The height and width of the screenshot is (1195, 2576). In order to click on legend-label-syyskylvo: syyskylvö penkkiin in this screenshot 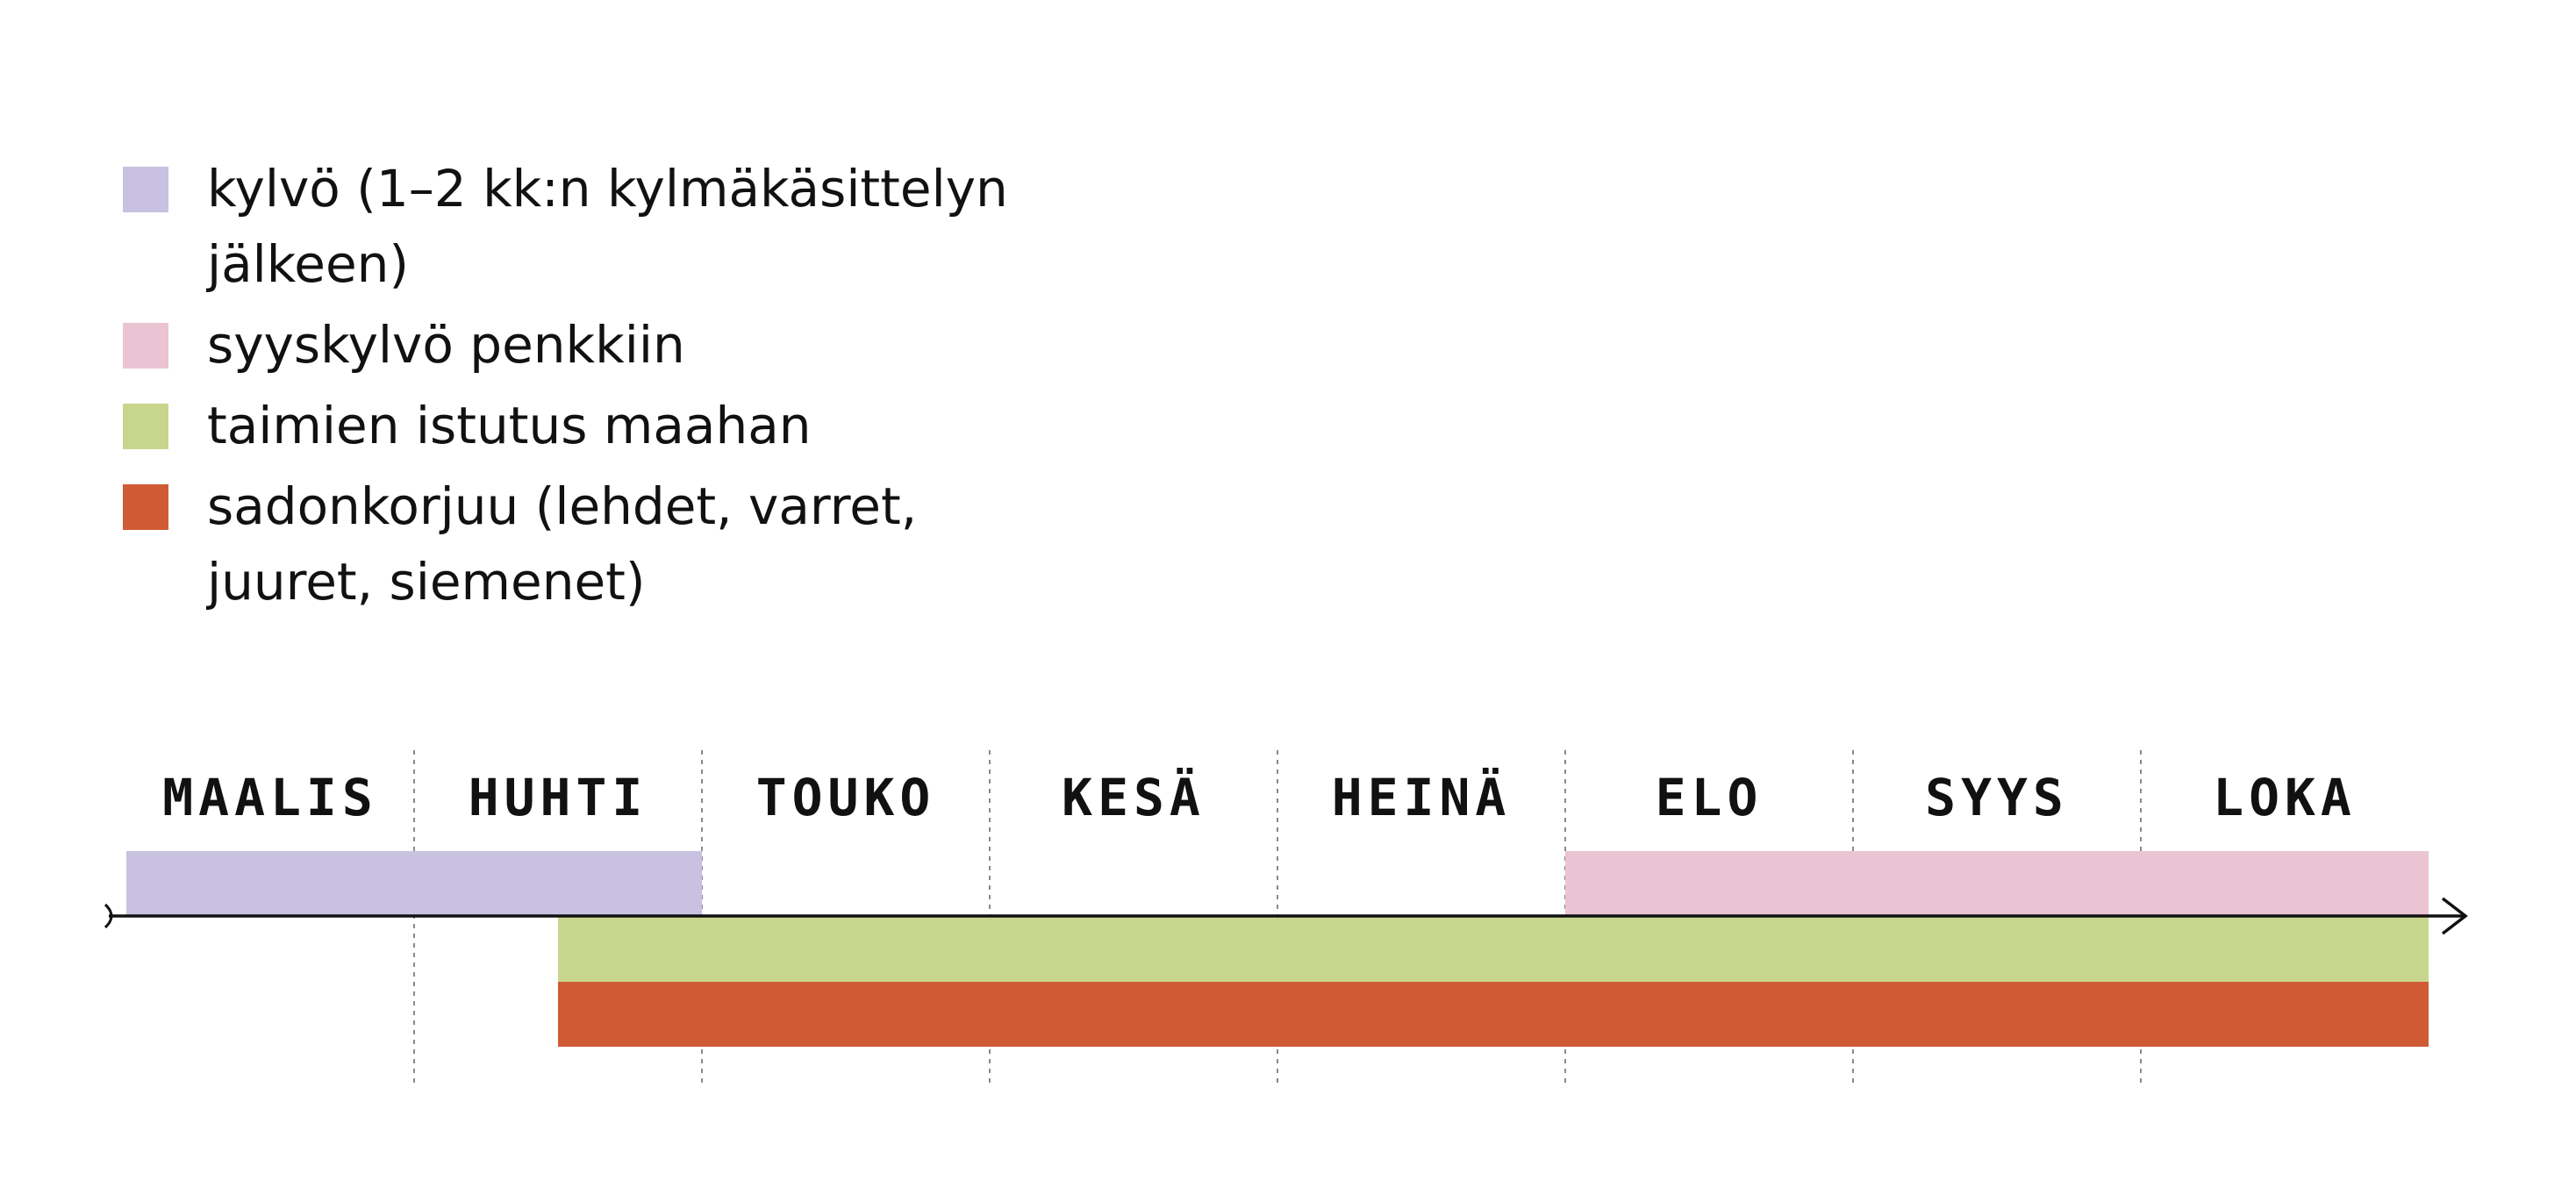, I will do `click(446, 345)`.